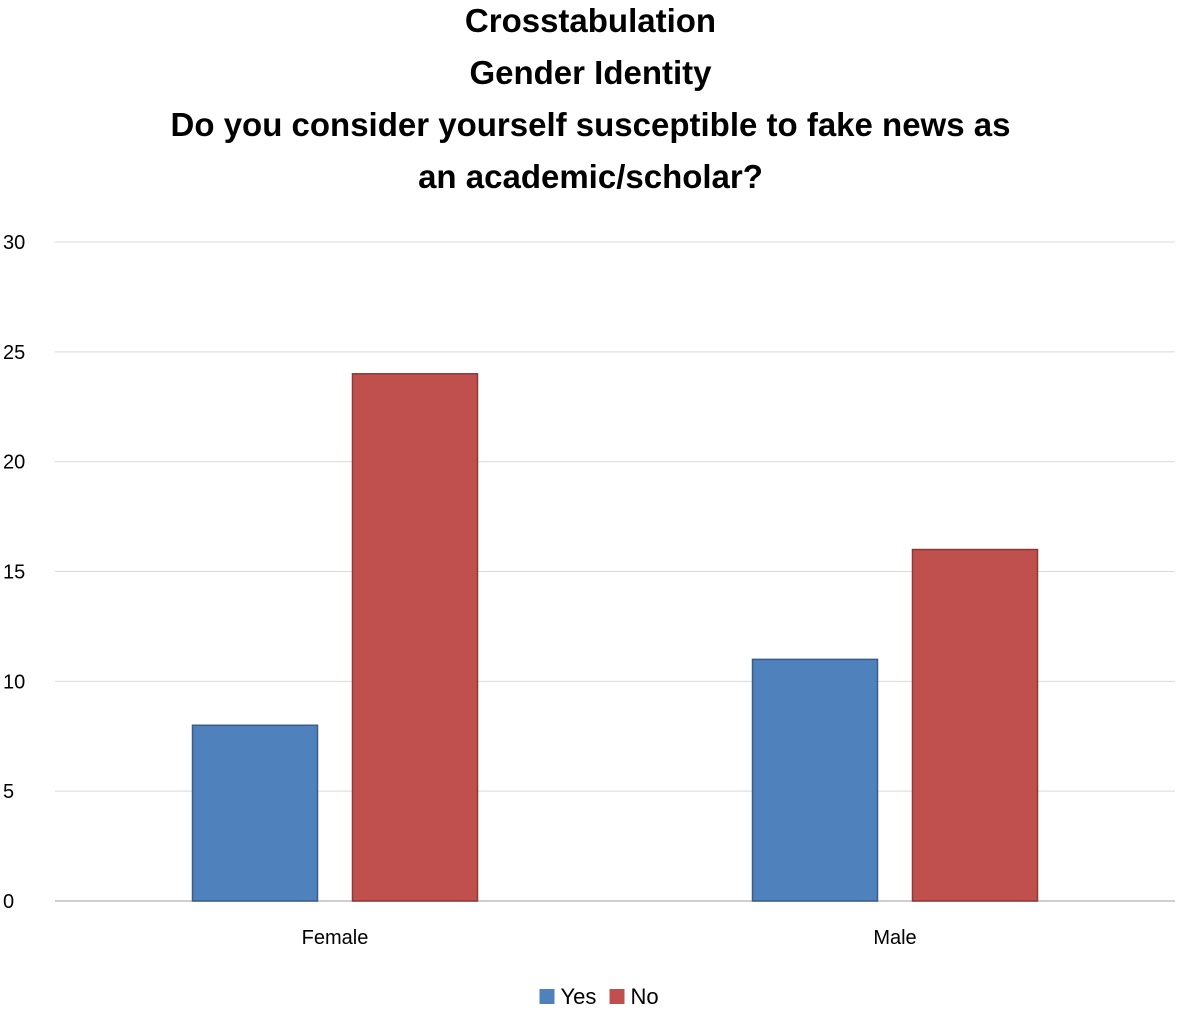 The height and width of the screenshot is (1011, 1181). I want to click on y-tick-label: 25, so click(14, 353).